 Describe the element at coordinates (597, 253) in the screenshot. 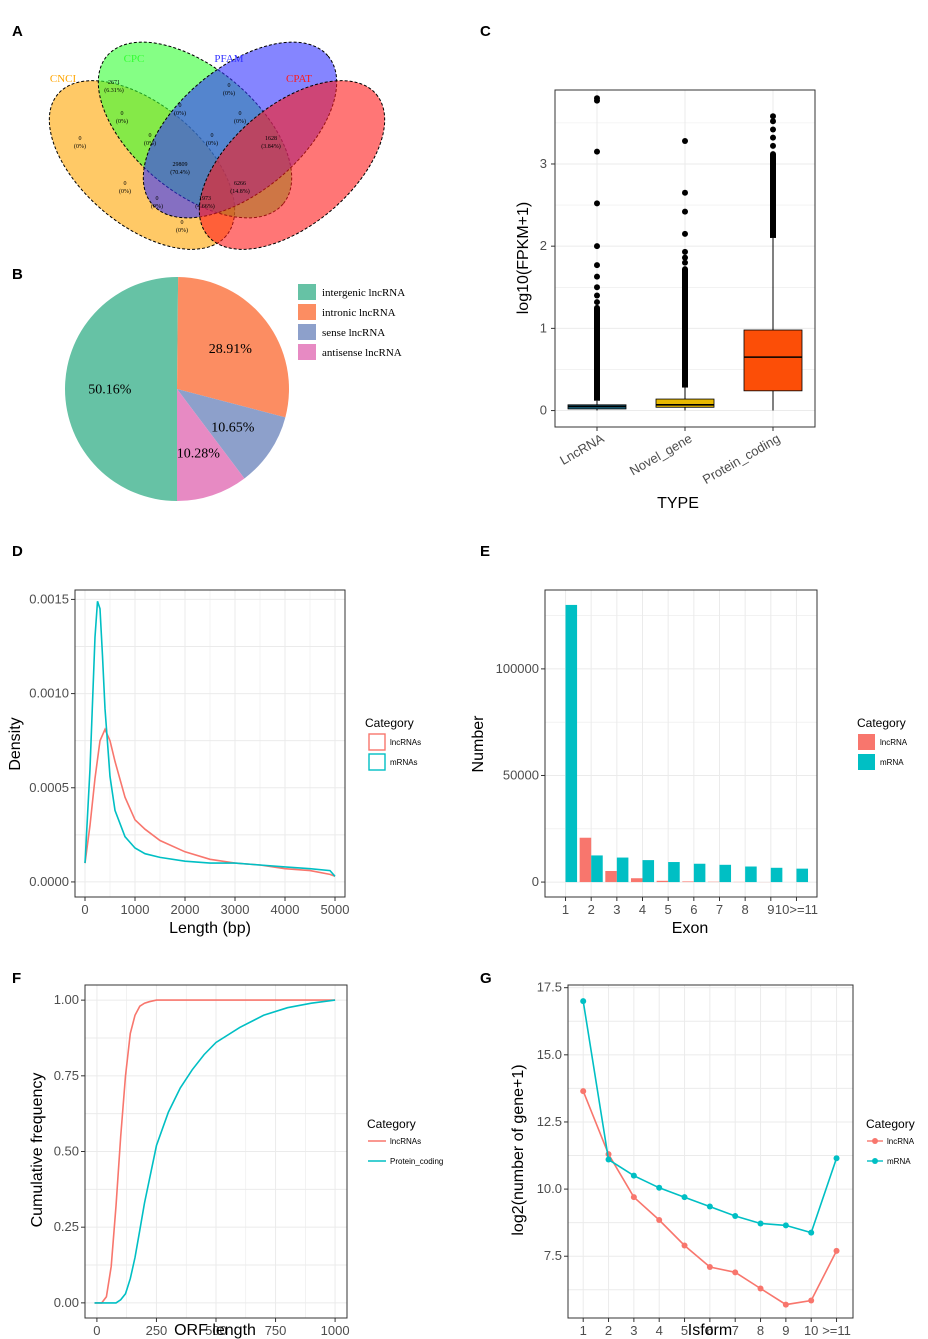

I see `box-lncrna` at that location.